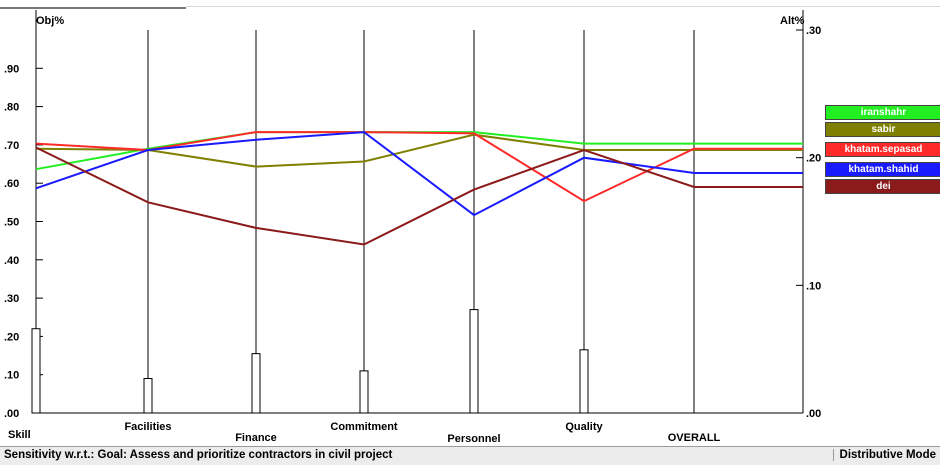  What do you see at coordinates (11, 376) in the screenshot?
I see `left-tick-label: .10` at bounding box center [11, 376].